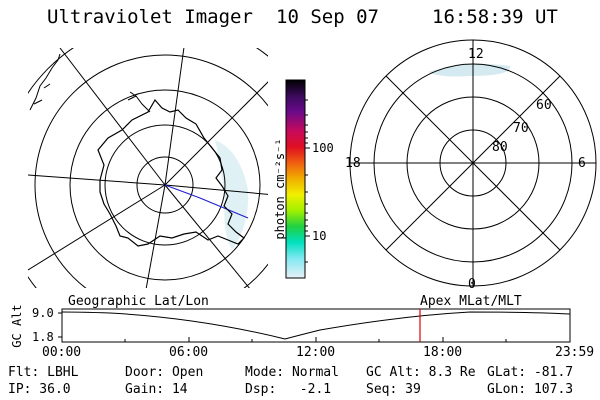 The height and width of the screenshot is (400, 600). Describe the element at coordinates (62, 352) in the screenshot. I see `xtick-0000: 00:00` at that location.